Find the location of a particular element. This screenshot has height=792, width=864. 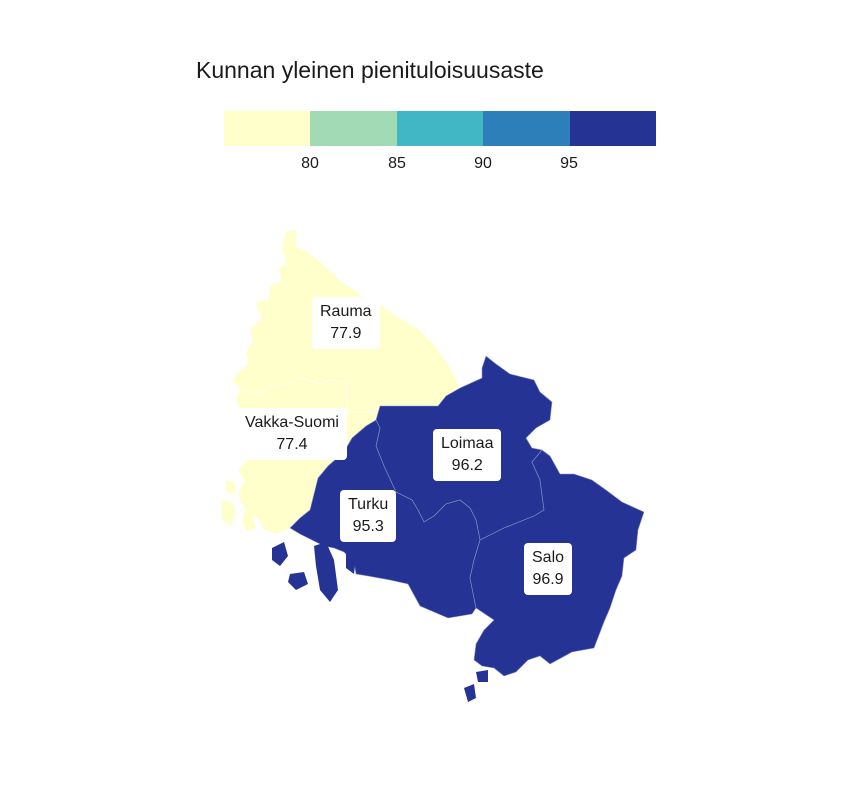

region-value: 77.4 is located at coordinates (292, 444).